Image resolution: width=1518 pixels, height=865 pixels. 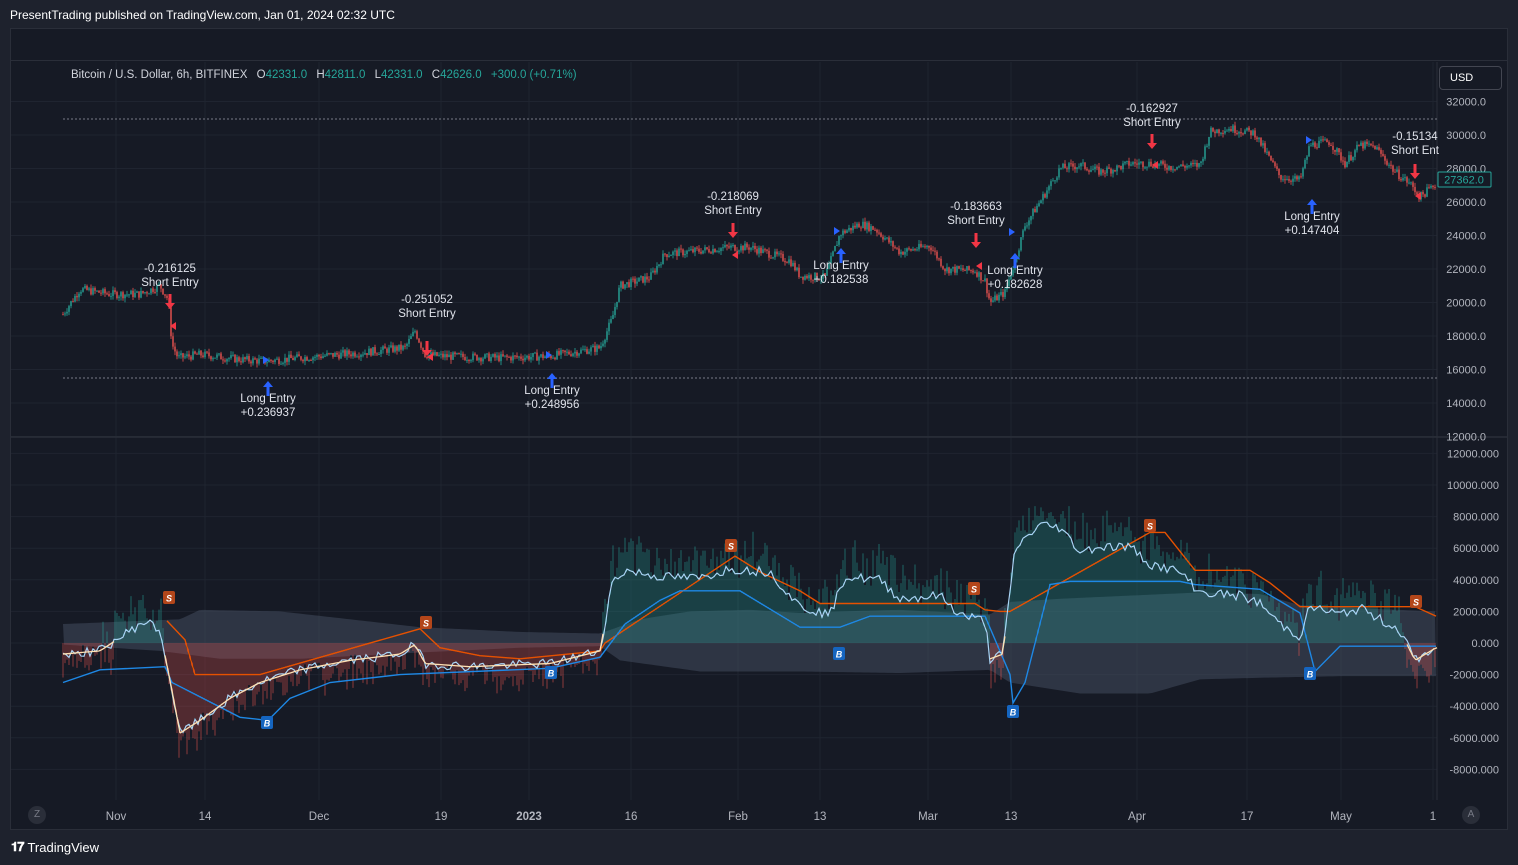 What do you see at coordinates (377, 75) in the screenshot?
I see `low-key: L` at bounding box center [377, 75].